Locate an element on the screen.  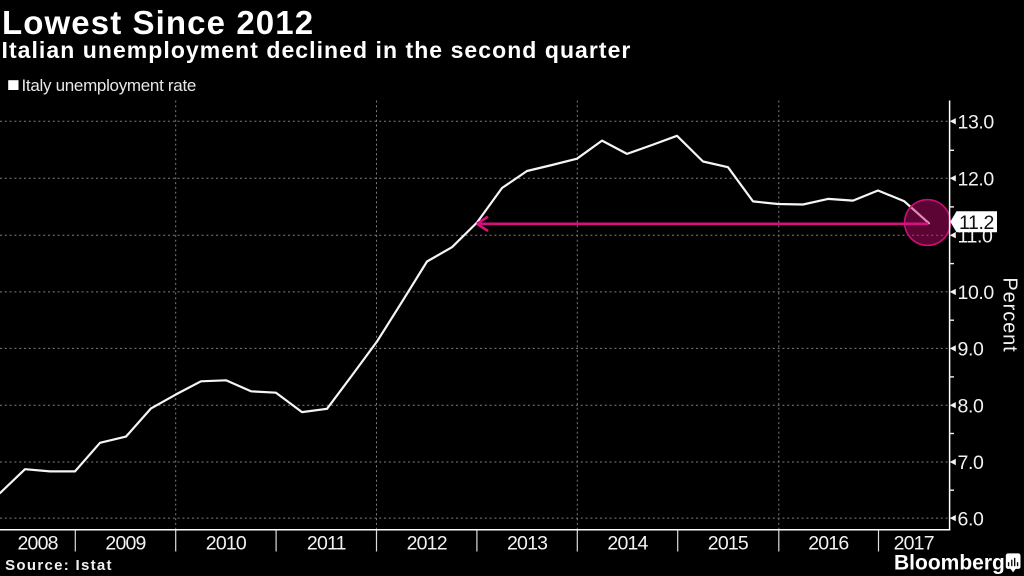
svg-text: 7.0 is located at coordinates (971, 463).